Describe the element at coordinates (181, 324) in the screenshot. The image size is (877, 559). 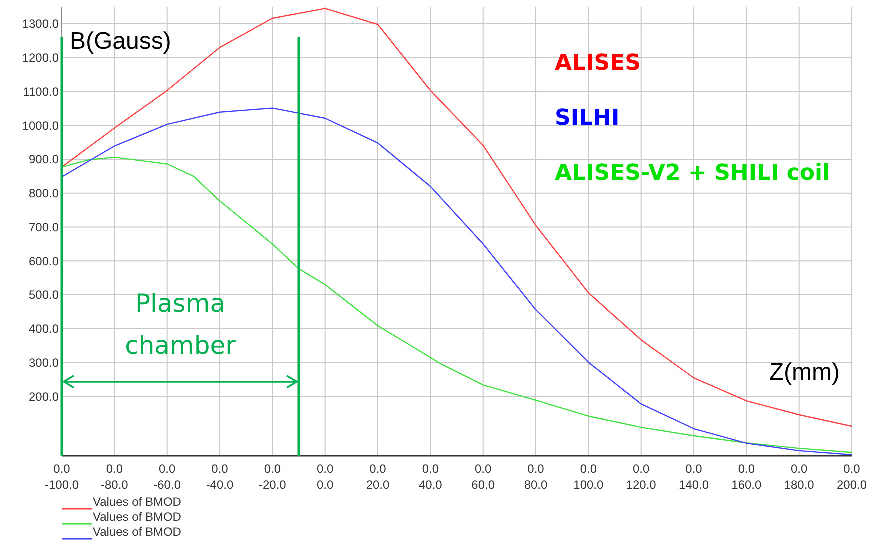
I see `annotation: Plasma chamber` at that location.